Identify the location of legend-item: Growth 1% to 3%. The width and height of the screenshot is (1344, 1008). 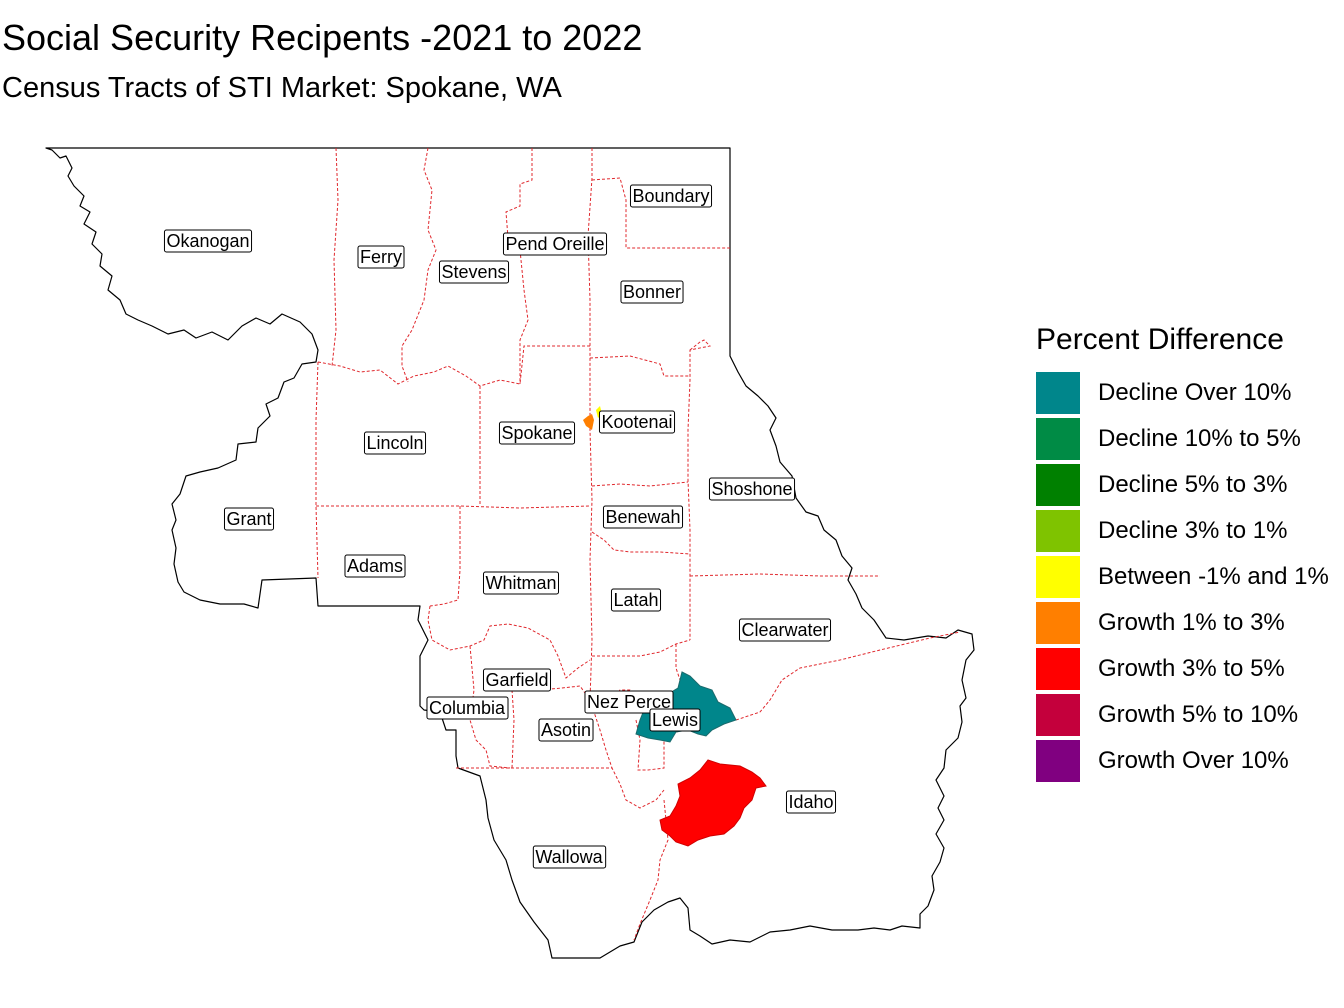
(1189, 623).